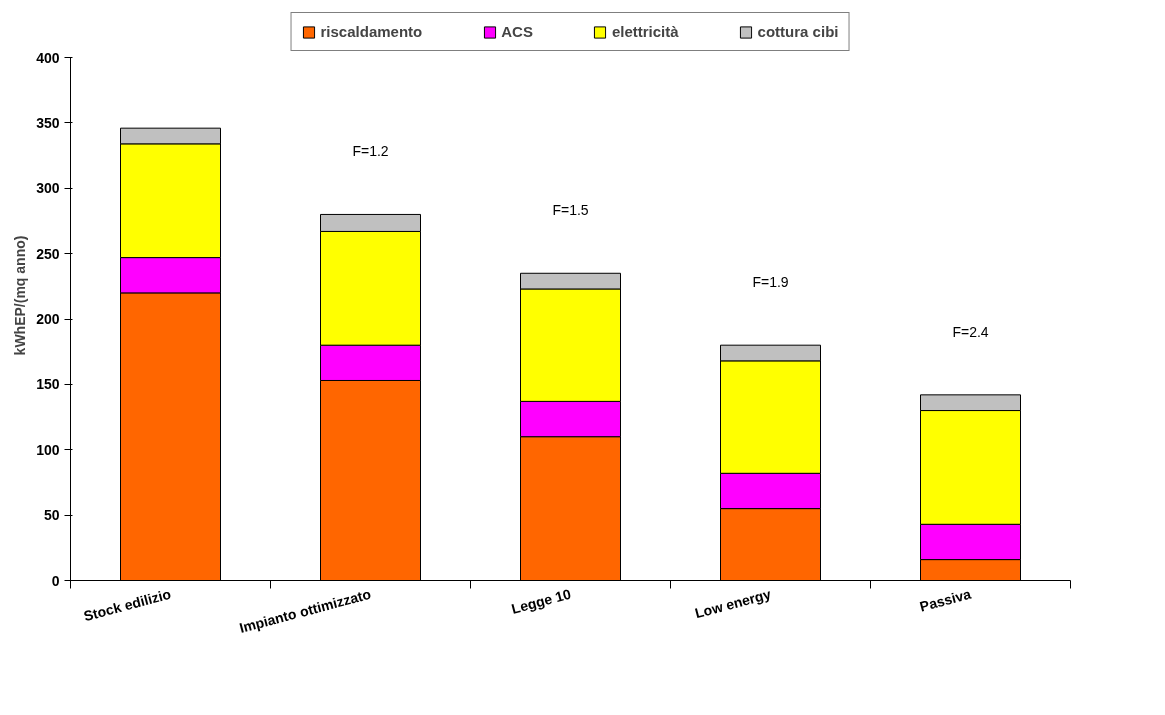  What do you see at coordinates (48, 319) in the screenshot?
I see `y-tick-label: 200` at bounding box center [48, 319].